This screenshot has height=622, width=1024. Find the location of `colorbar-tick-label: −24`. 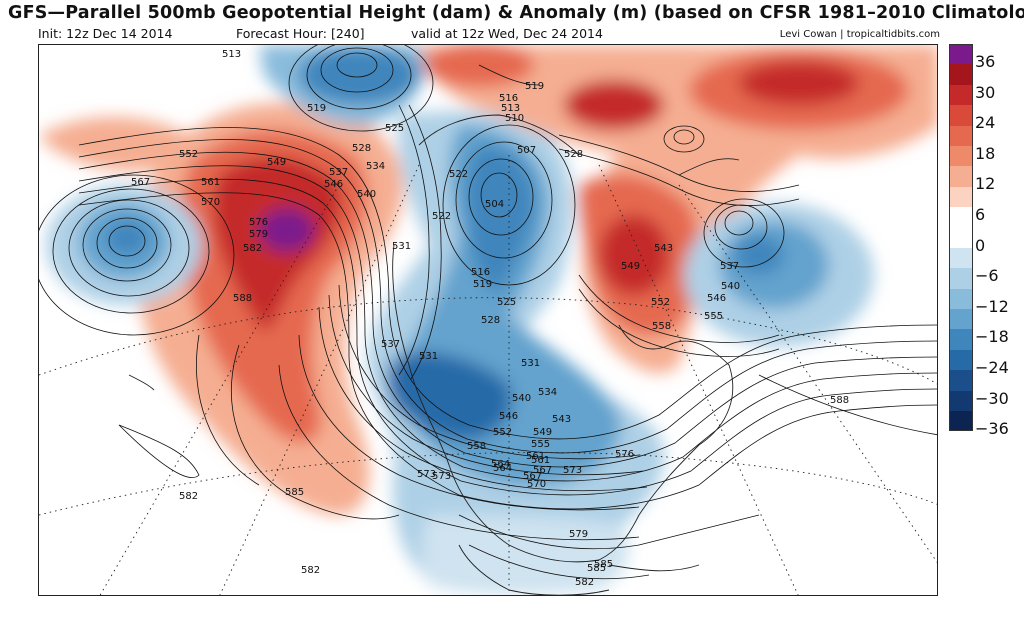

colorbar-tick-label: −24 is located at coordinates (992, 367).